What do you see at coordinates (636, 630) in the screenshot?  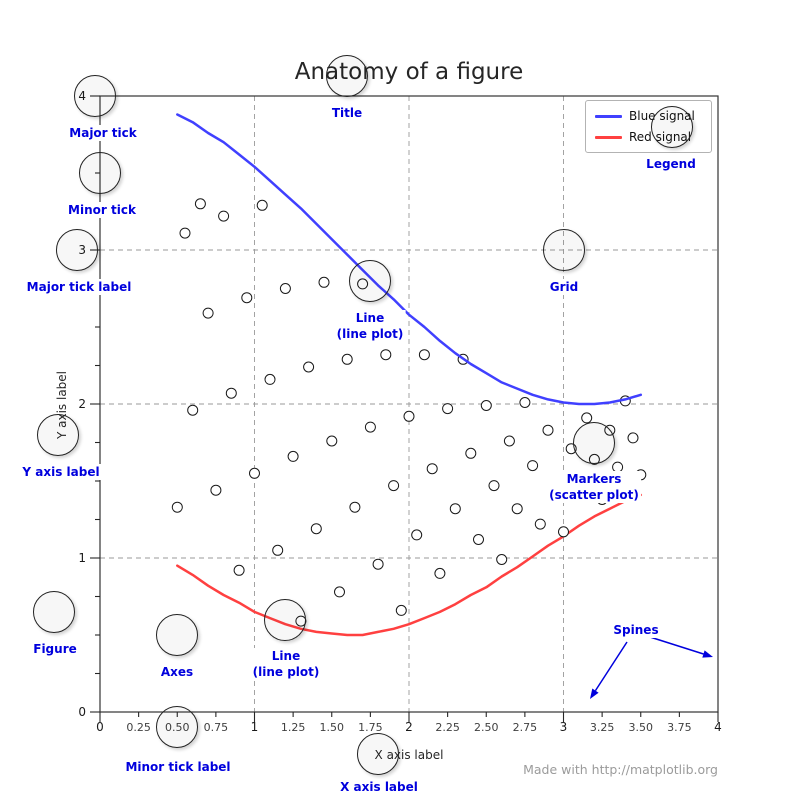 I see `annotation-spines: Spines` at bounding box center [636, 630].